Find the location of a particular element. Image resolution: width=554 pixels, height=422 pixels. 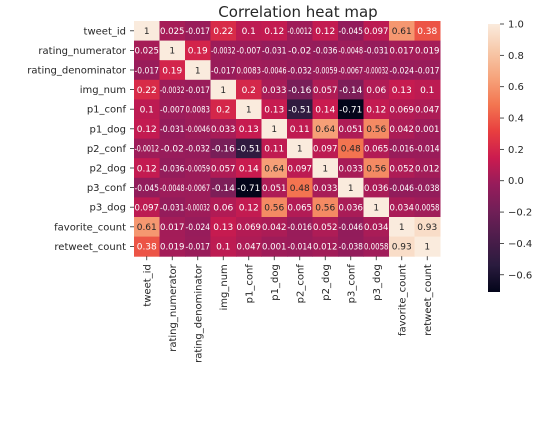

cell-value-label: 0.19 is located at coordinates (172, 71).